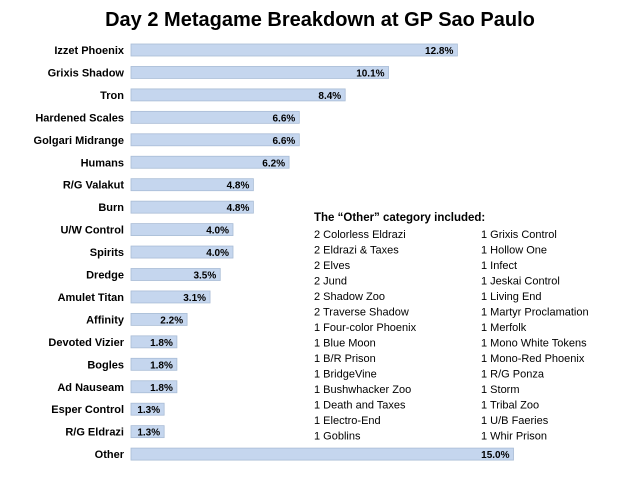 The image size is (640, 480). What do you see at coordinates (495, 455) in the screenshot?
I see `value-label: 15.0%` at bounding box center [495, 455].